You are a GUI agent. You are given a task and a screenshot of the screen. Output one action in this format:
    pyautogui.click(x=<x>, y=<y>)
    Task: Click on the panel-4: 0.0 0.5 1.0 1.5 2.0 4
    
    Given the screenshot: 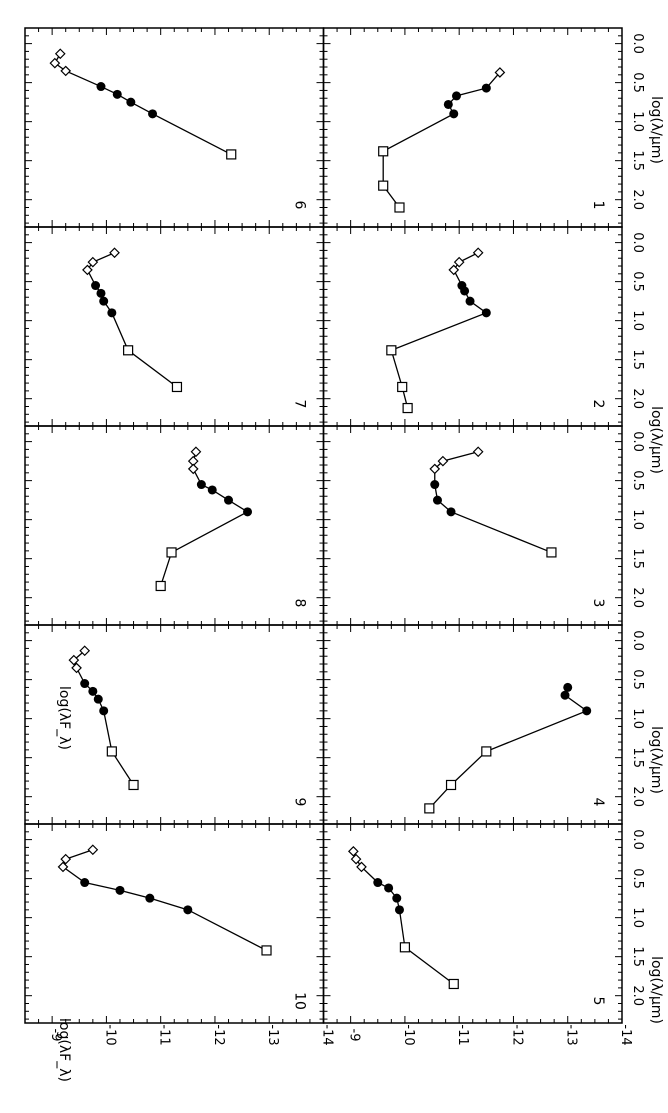 What is the action you would take?
    pyautogui.click(x=483, y=724)
    